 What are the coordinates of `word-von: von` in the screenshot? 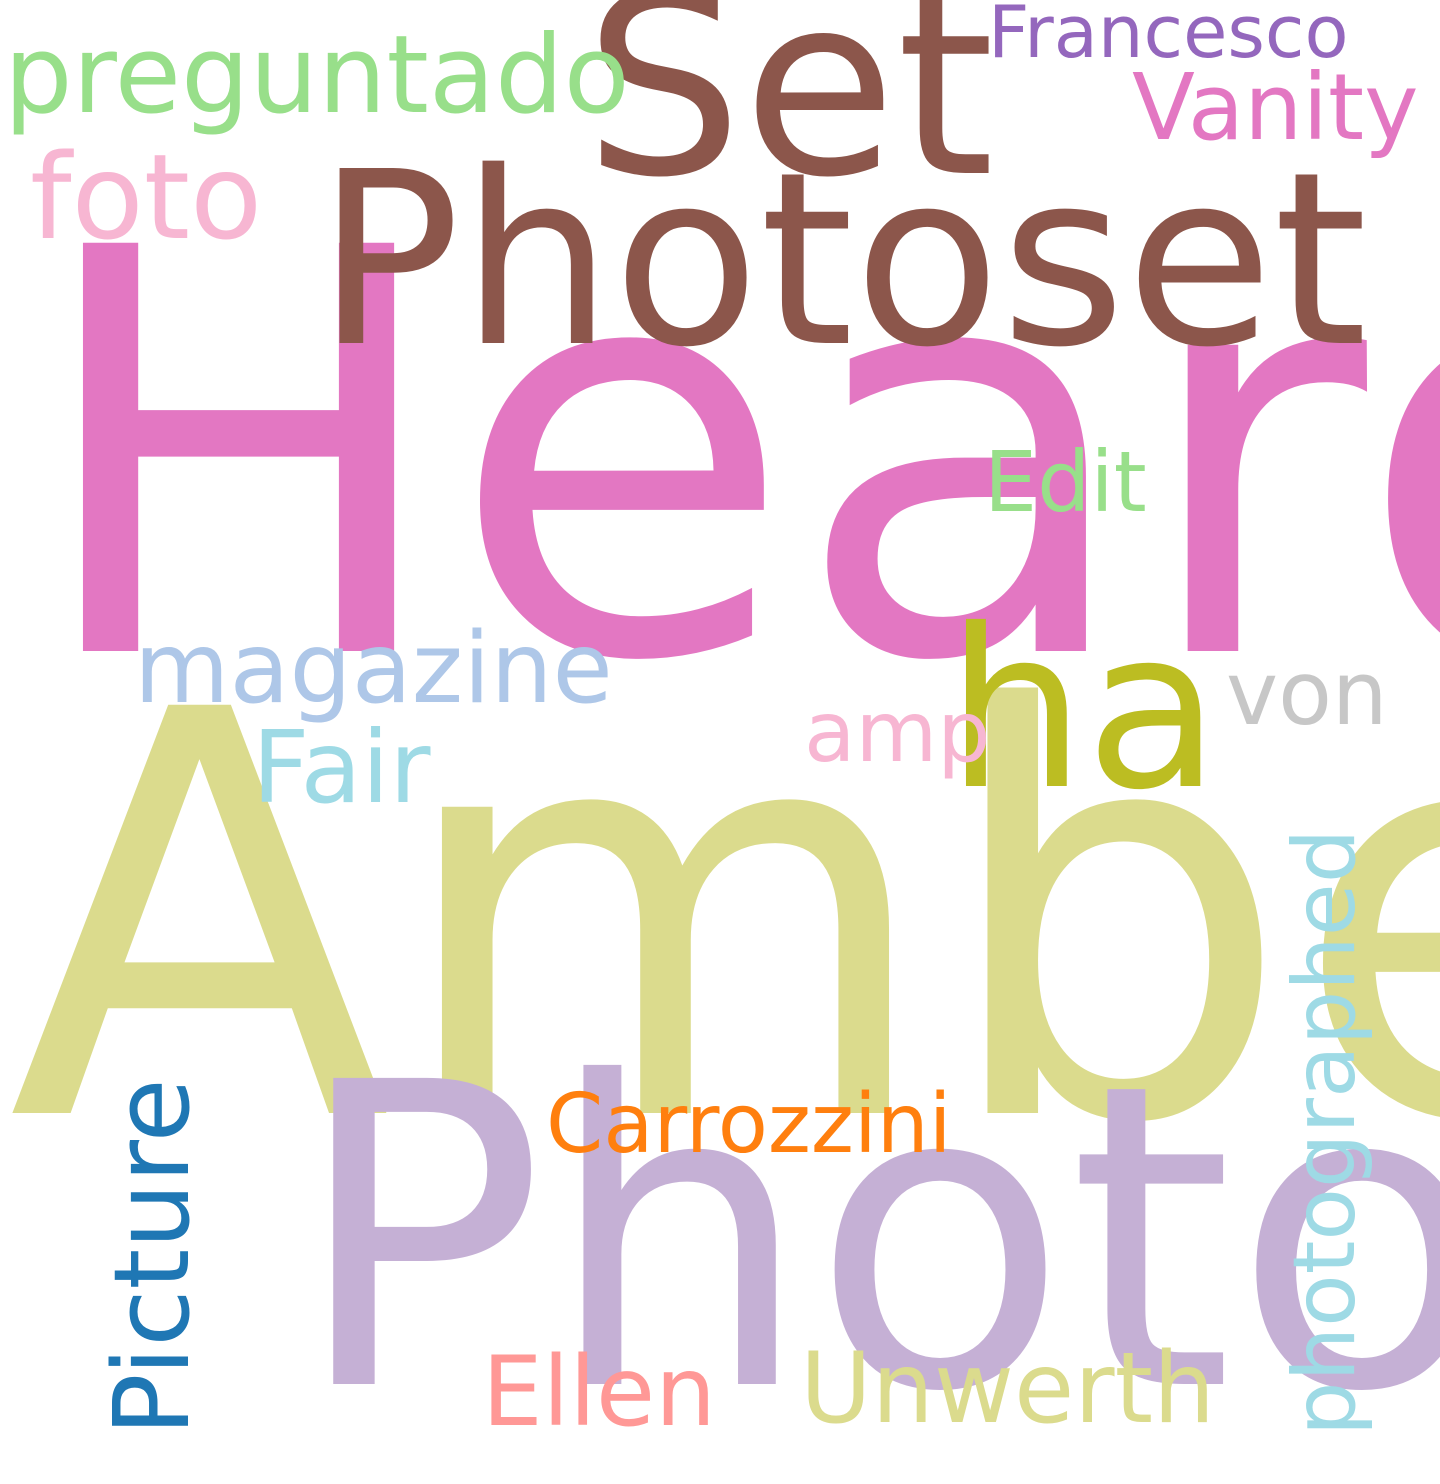 It's located at (1307, 693).